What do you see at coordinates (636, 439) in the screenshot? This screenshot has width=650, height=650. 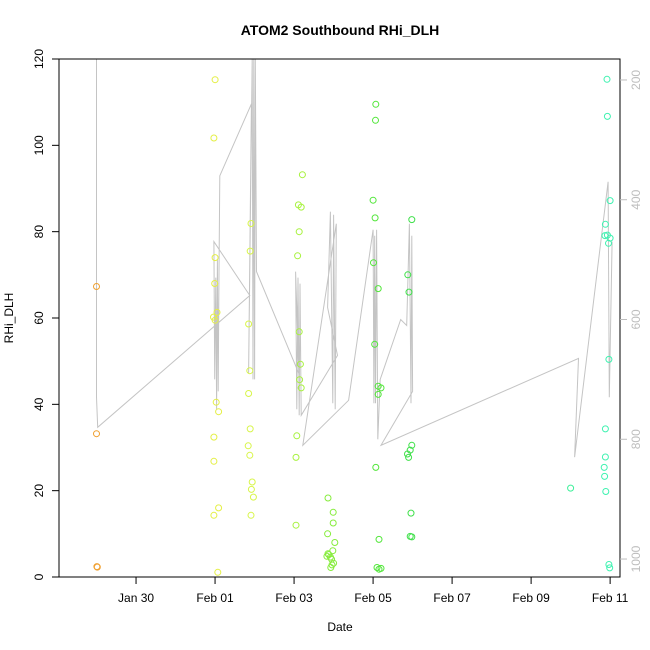 I see `y2-tick-label: 800` at bounding box center [636, 439].